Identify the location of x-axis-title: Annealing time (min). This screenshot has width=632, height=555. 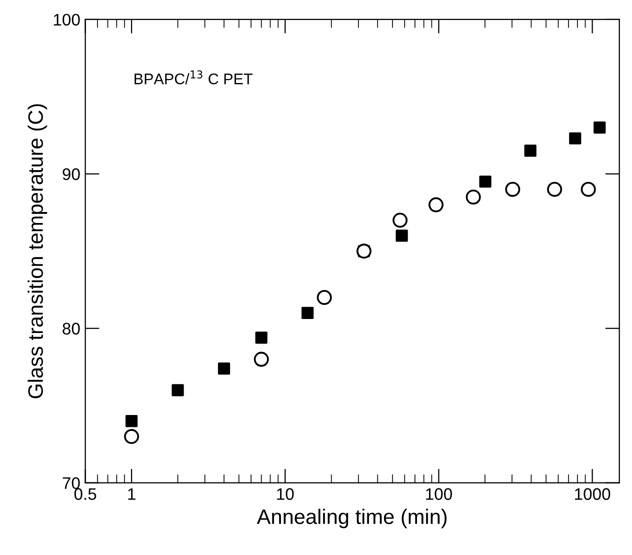
(351, 518).